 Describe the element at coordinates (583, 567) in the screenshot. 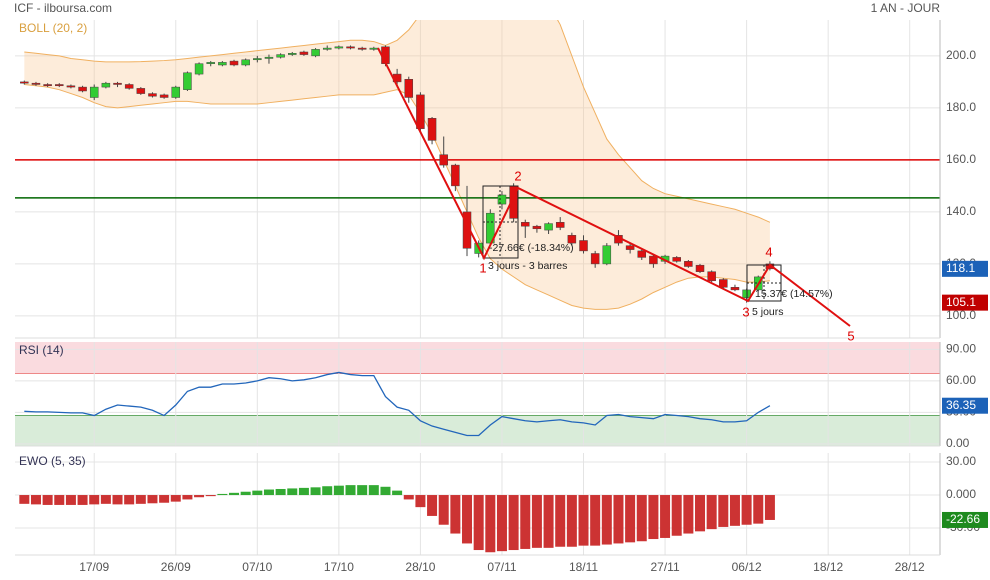

I see `x-tick-label: 18/11` at that location.